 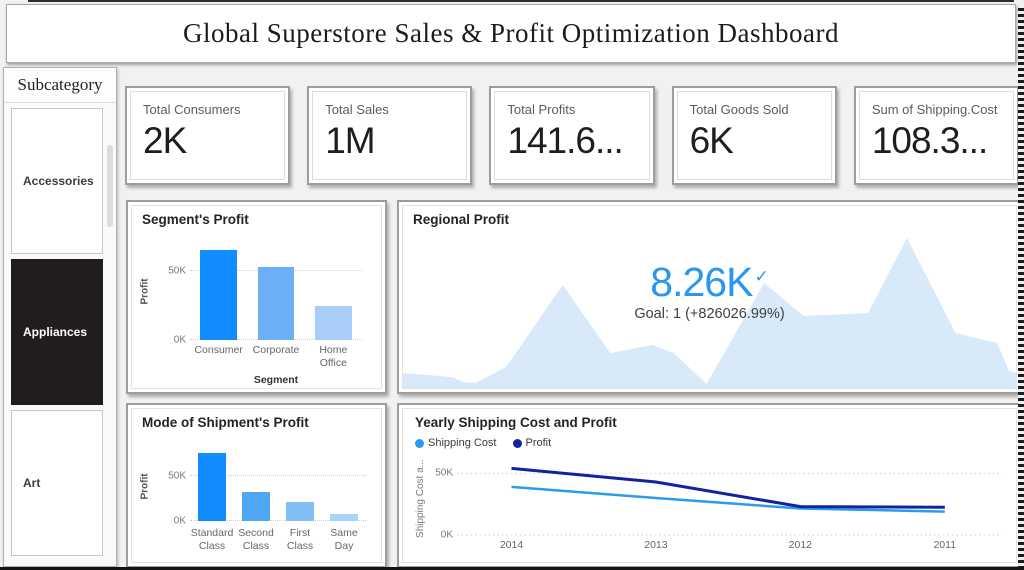 I want to click on slicer-list: Accessories Appliances Art, so click(x=60, y=334).